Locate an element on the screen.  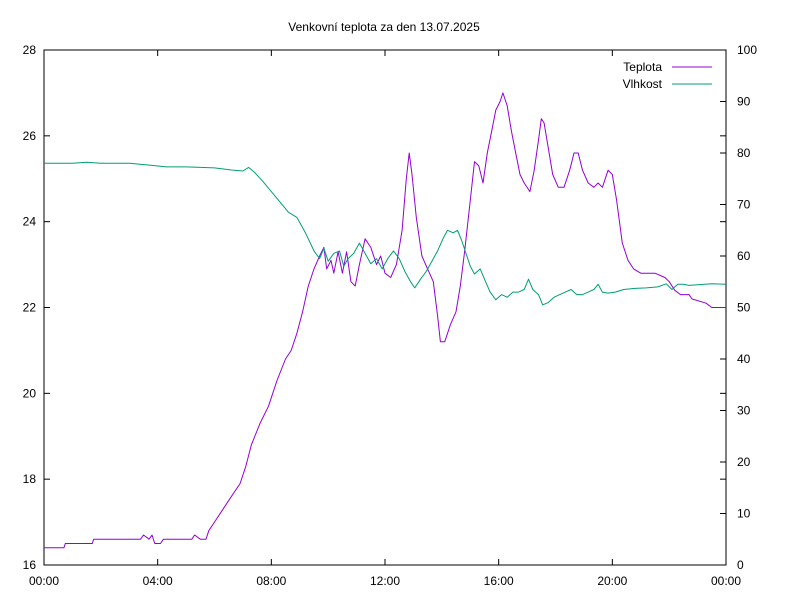
y-tick-label: 18 is located at coordinates (30, 479).